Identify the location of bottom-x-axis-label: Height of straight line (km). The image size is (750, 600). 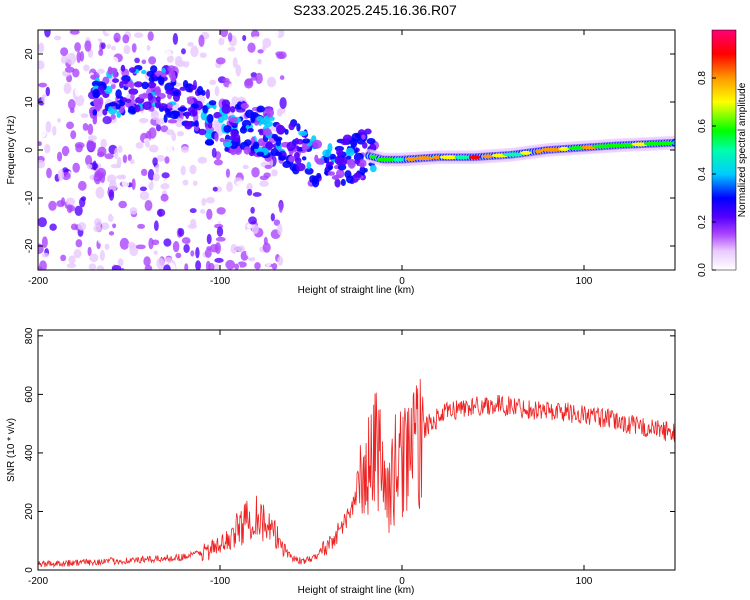
(356, 590).